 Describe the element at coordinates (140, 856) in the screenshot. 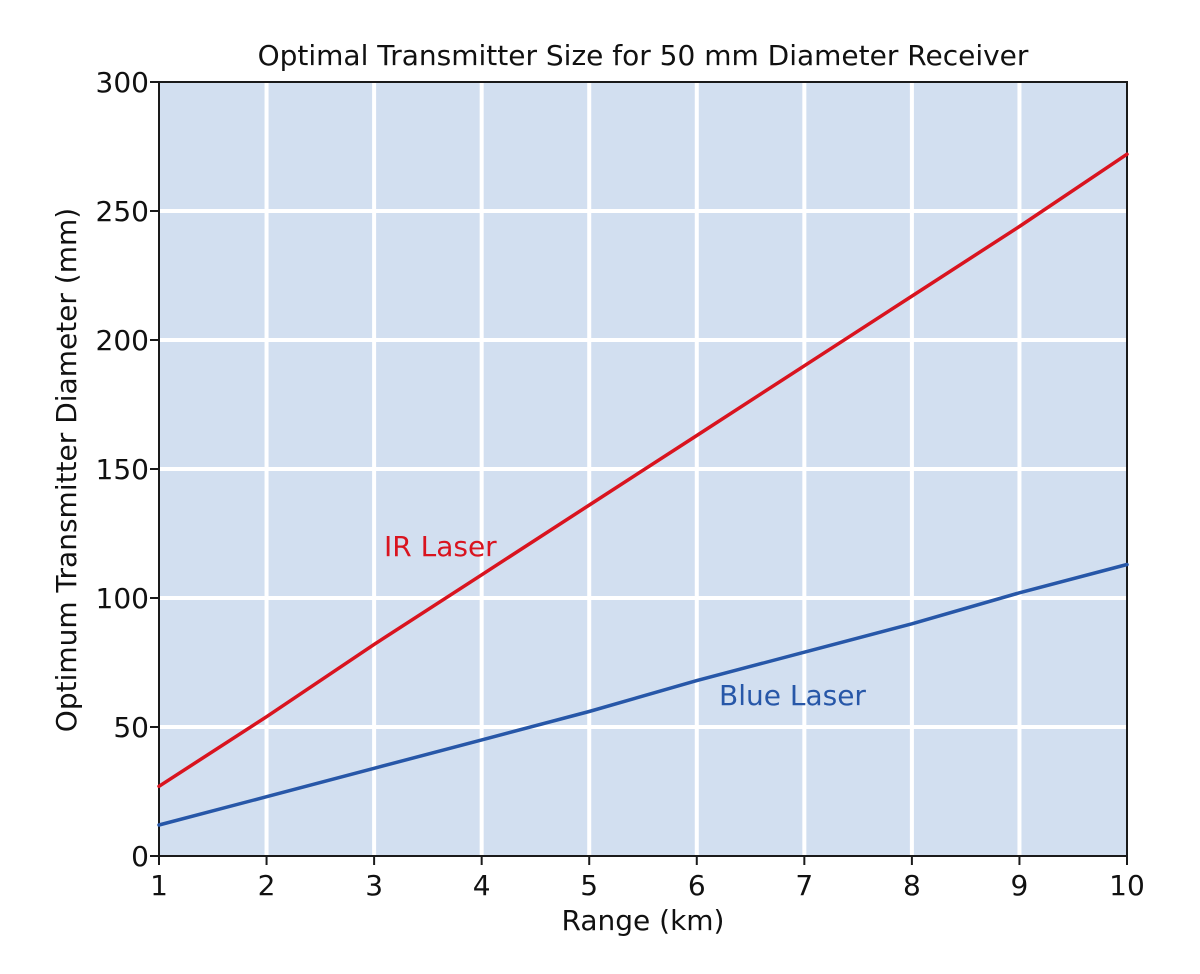

I see `y-tick-label: 0` at that location.